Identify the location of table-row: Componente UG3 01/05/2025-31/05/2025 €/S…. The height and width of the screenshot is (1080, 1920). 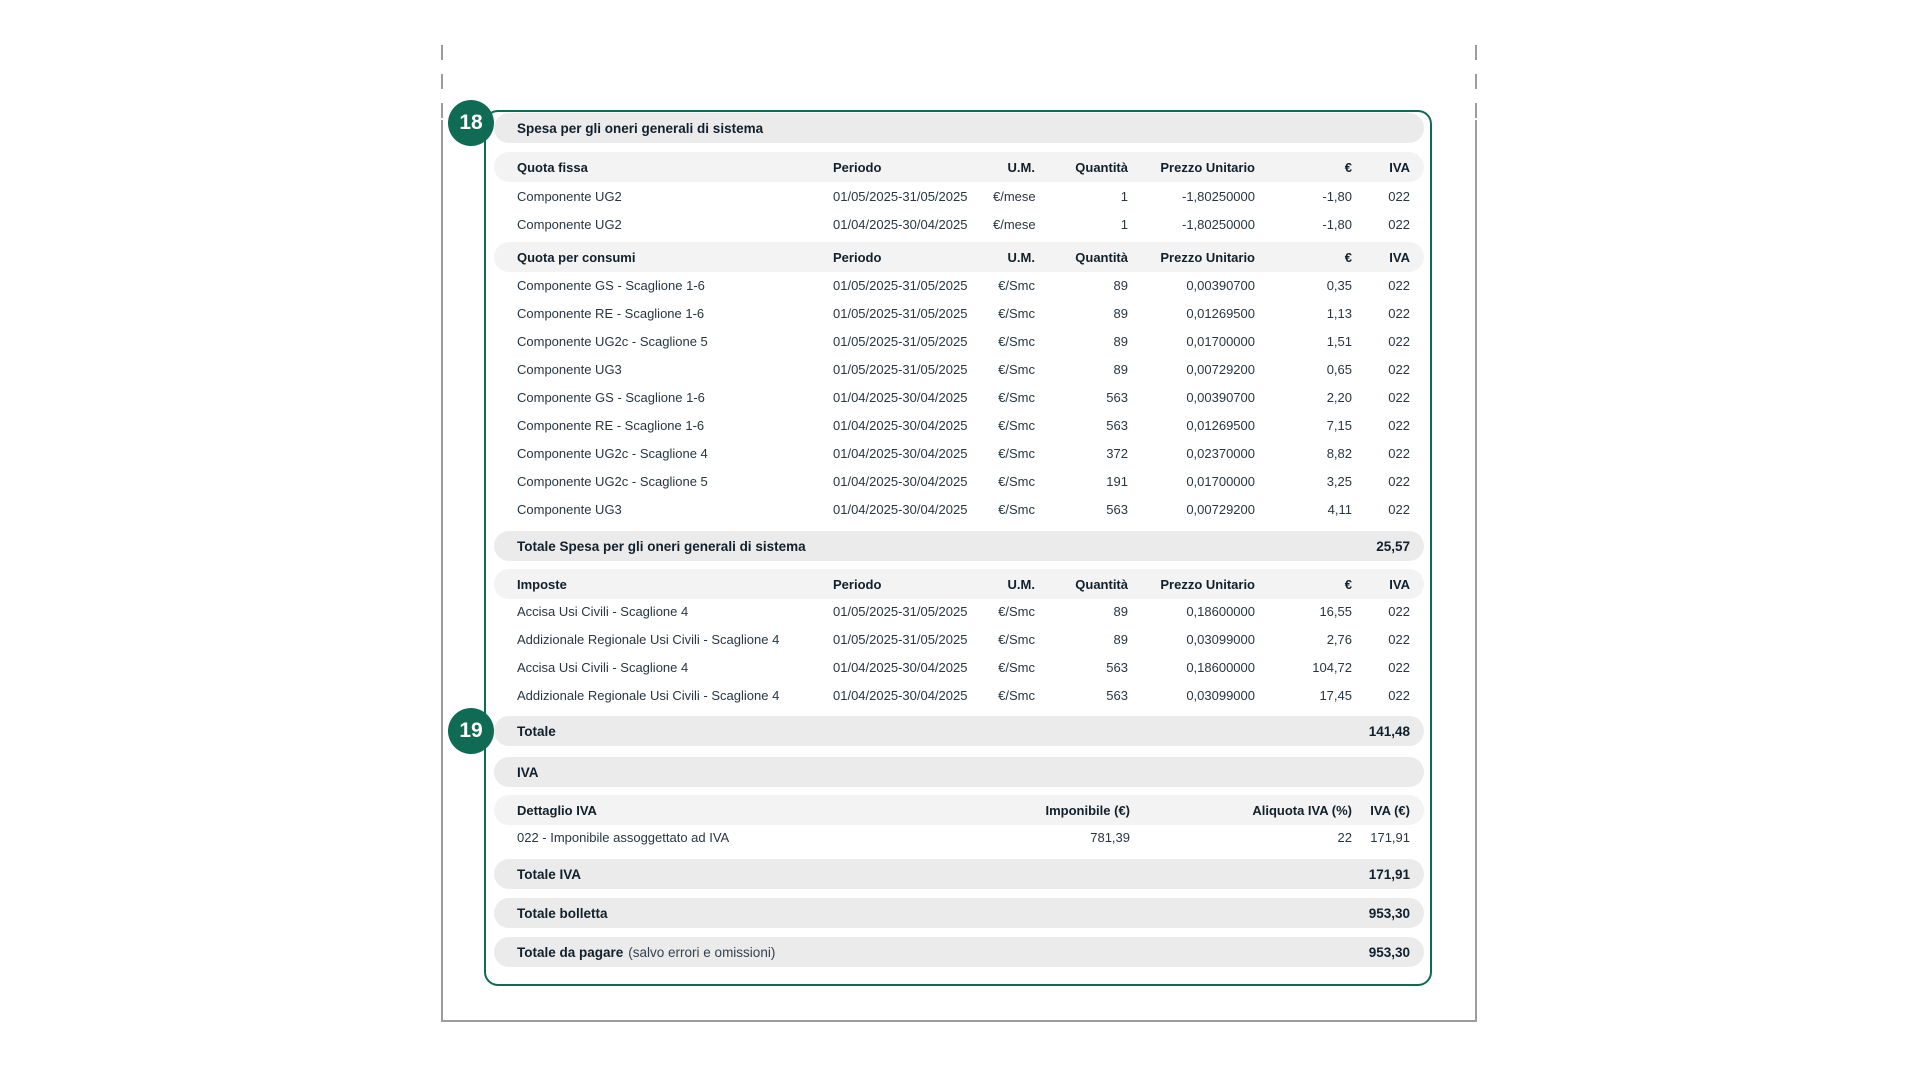
(959, 369).